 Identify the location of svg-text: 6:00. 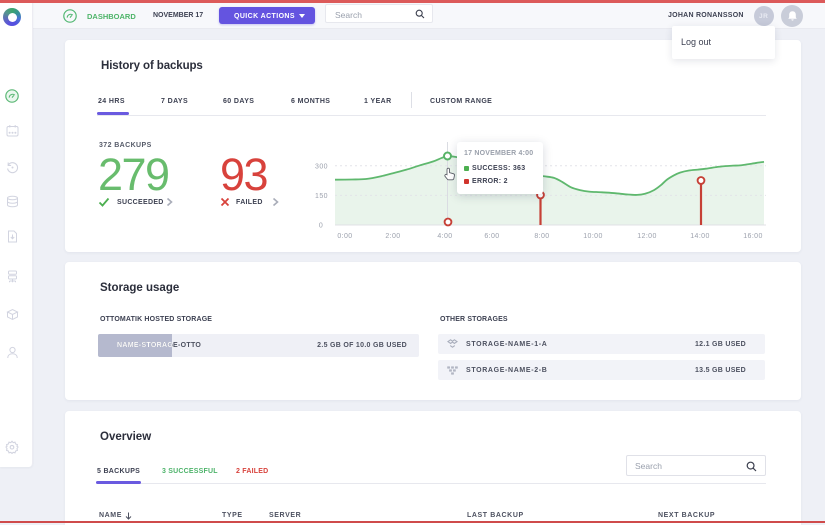
(491, 236).